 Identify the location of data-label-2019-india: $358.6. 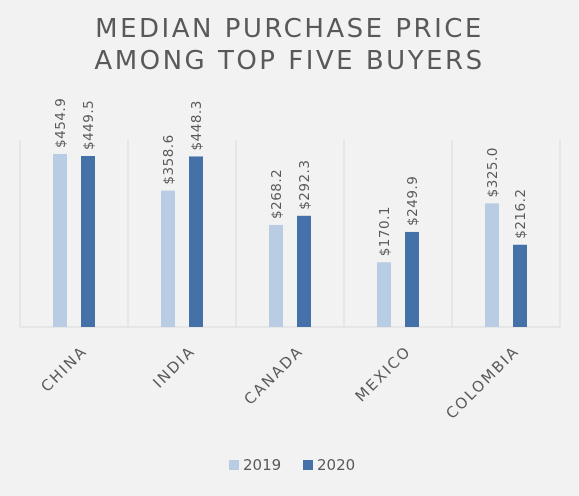
(169, 159).